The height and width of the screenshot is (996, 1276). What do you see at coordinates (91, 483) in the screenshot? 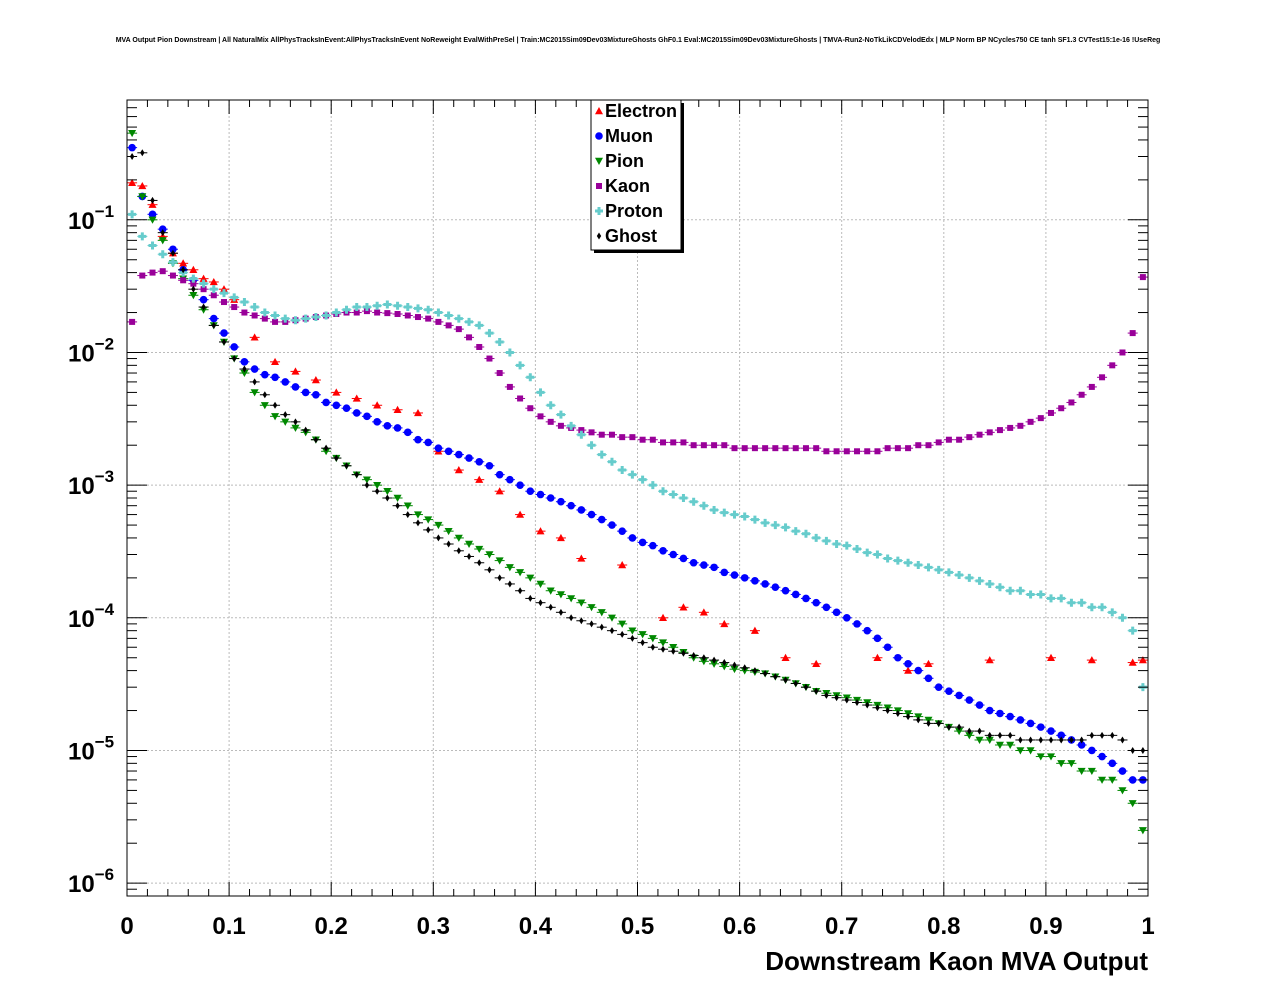
I see `y-tick-label: 10⁻³` at bounding box center [91, 483].